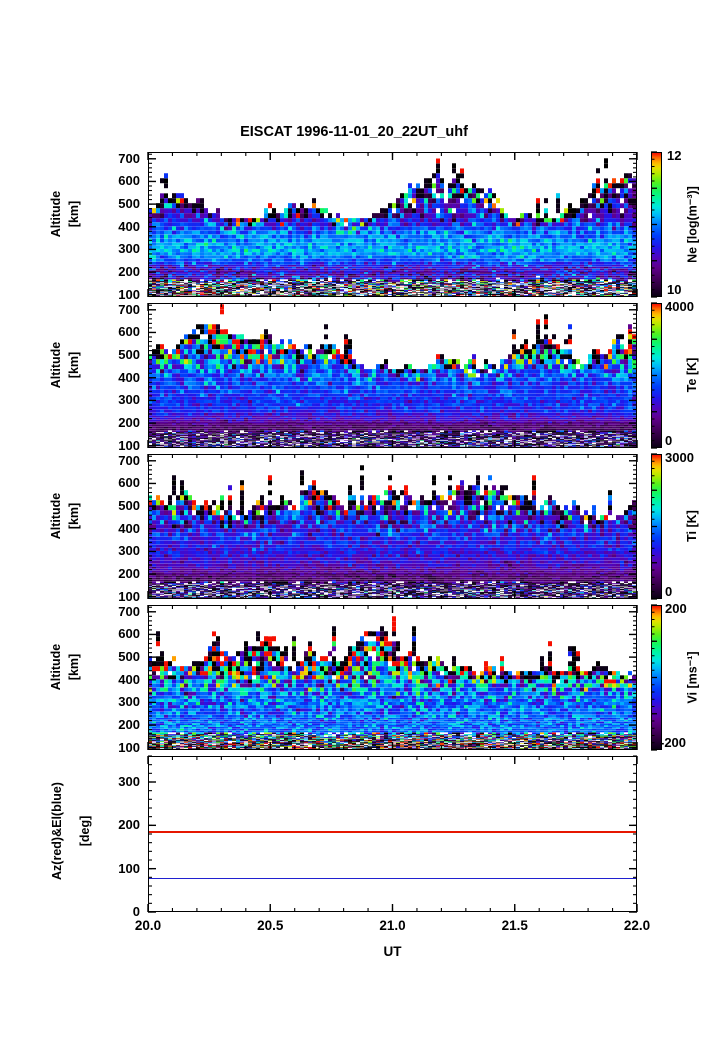 The image size is (708, 1063). What do you see at coordinates (392, 951) in the screenshot?
I see `xlabel: UT` at bounding box center [392, 951].